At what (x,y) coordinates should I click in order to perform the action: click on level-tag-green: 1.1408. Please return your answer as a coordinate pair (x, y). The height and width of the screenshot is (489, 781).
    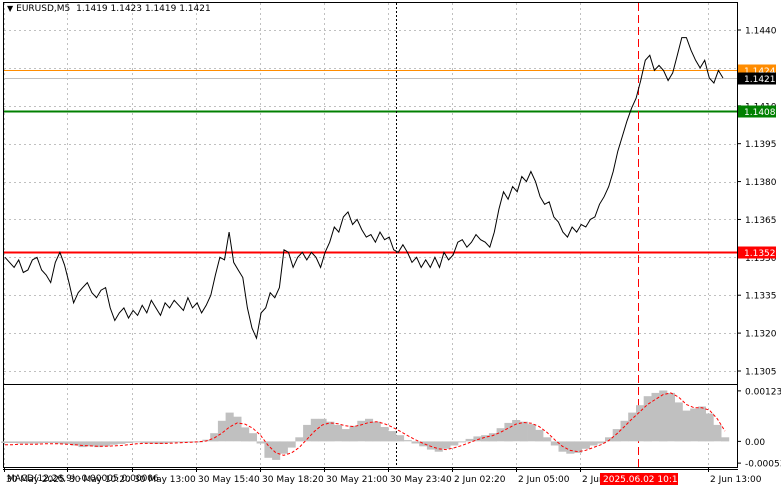
    Looking at the image, I should click on (757, 111).